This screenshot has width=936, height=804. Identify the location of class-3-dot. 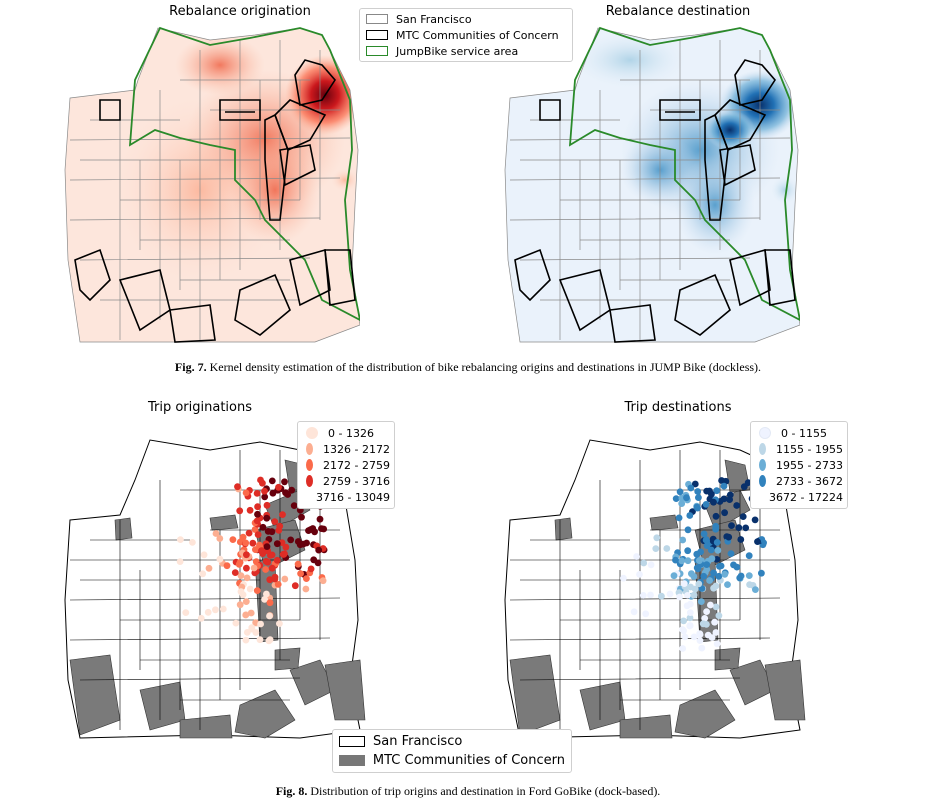
(310, 465).